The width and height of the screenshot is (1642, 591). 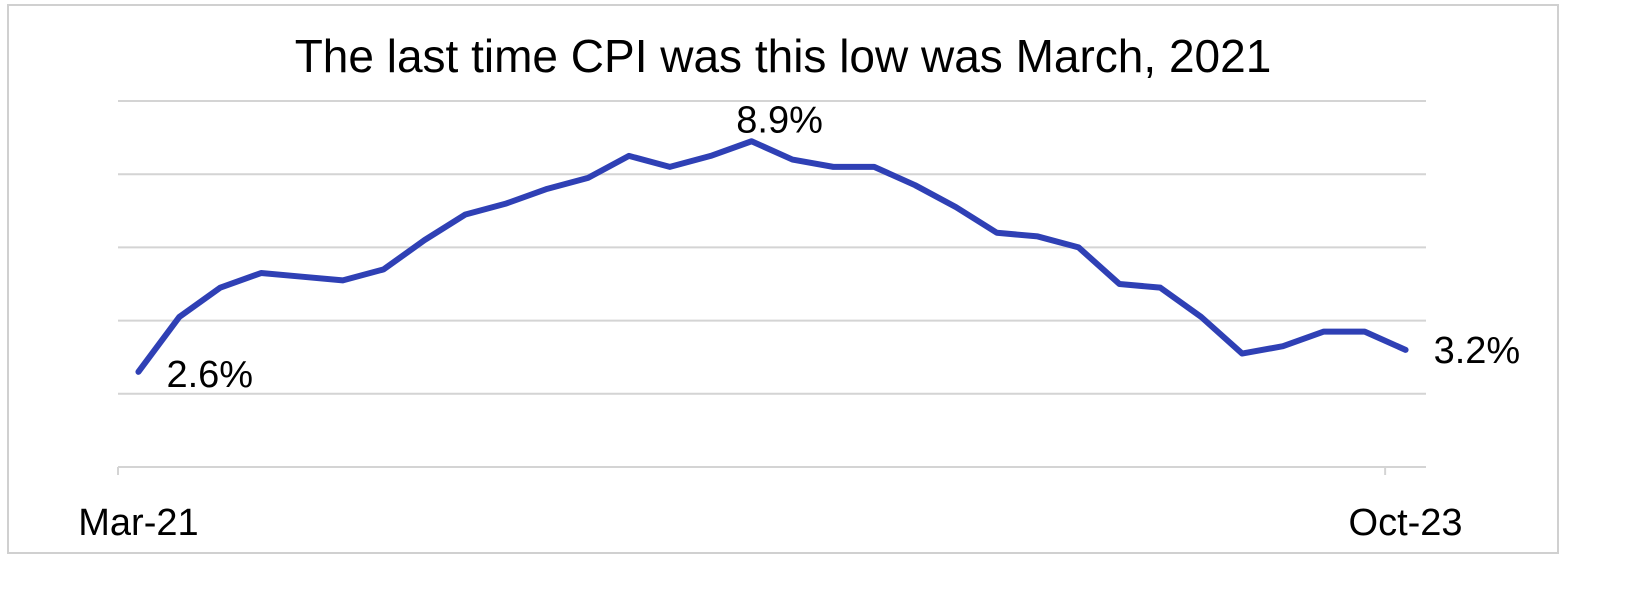 I want to click on x-tick-label: Oct-23, so click(x=1406, y=523).